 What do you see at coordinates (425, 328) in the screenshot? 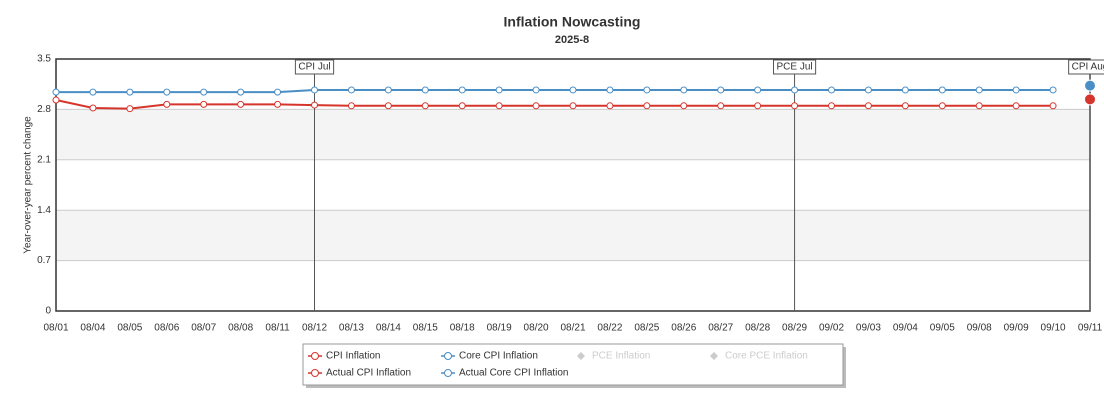
I see `x-tick-label: 08/15` at bounding box center [425, 328].